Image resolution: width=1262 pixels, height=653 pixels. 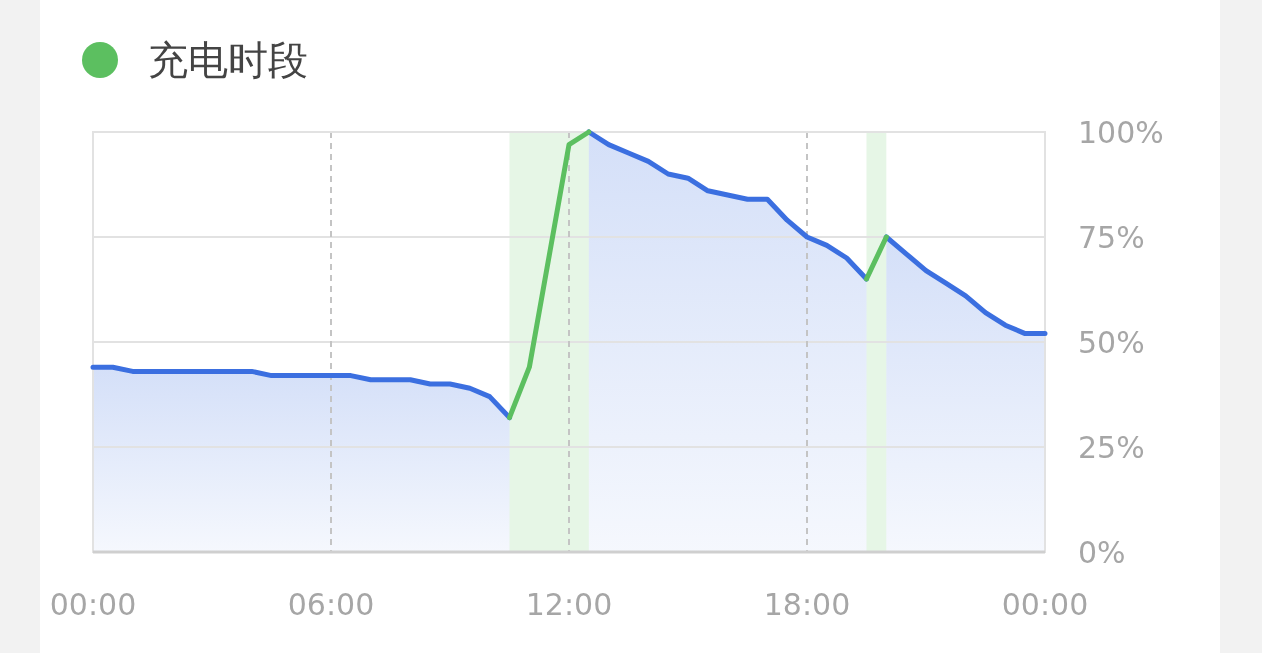 I want to click on y-tick-label: 0%, so click(x=1102, y=552).